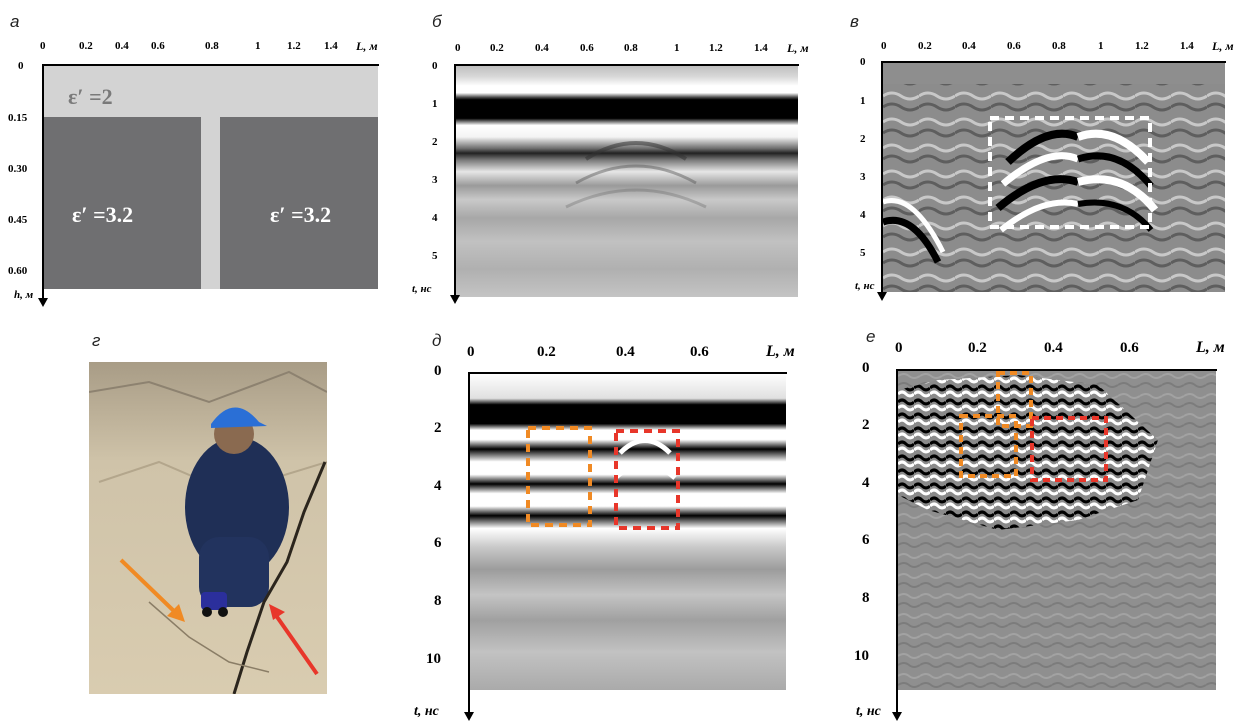 The width and height of the screenshot is (1249, 725). I want to click on field-photo, so click(208, 528).